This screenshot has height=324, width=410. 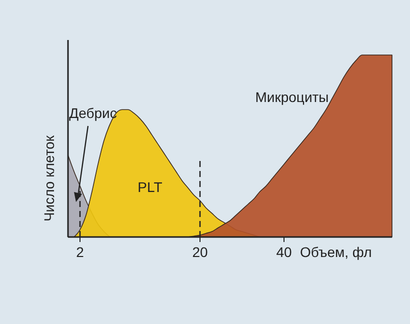 What do you see at coordinates (49, 178) in the screenshot?
I see `y-axis-title: Число клеток` at bounding box center [49, 178].